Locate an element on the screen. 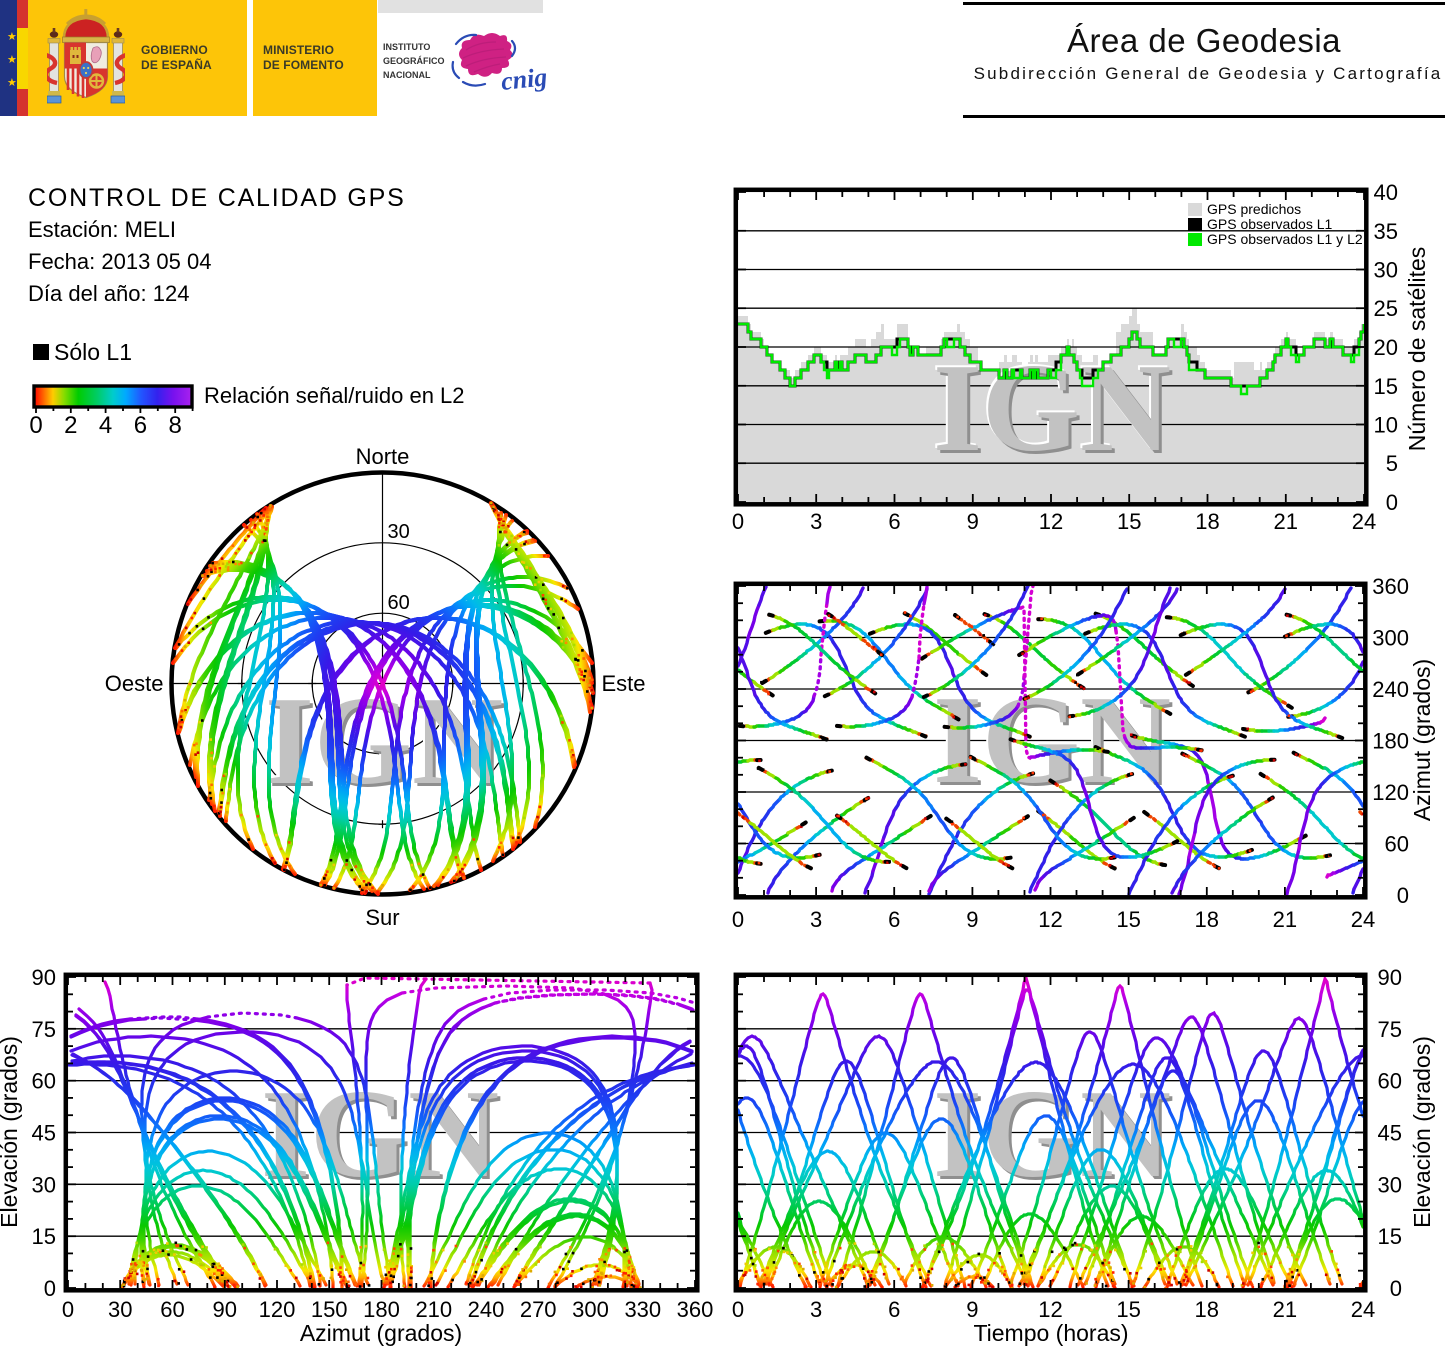  svg-text: 330 is located at coordinates (642, 1309).